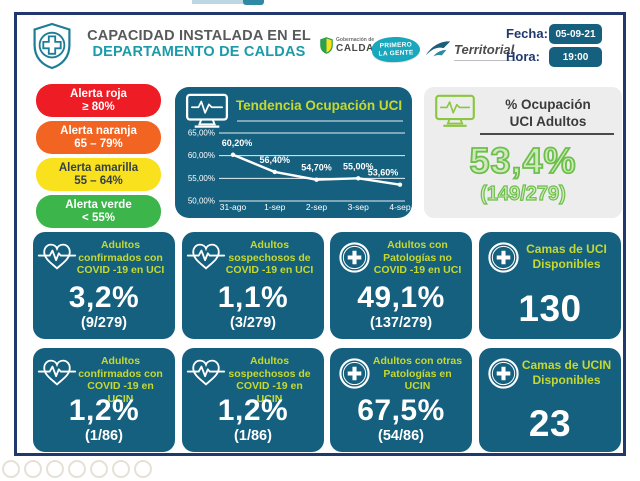  What do you see at coordinates (98, 180) in the screenshot?
I see `alert-range: 55 – 64%` at bounding box center [98, 180].